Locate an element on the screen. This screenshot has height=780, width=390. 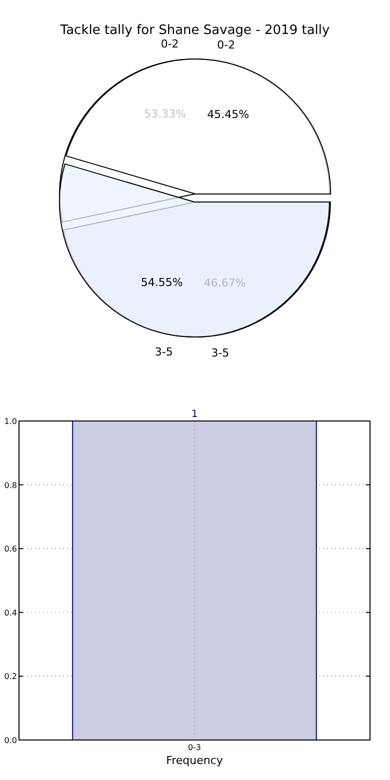
y-tick-label: 0.2 is located at coordinates (10, 677).